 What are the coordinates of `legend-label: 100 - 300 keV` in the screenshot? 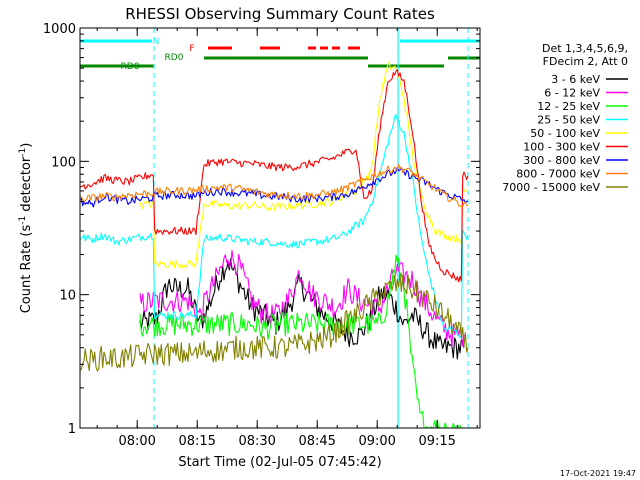 It's located at (561, 147).